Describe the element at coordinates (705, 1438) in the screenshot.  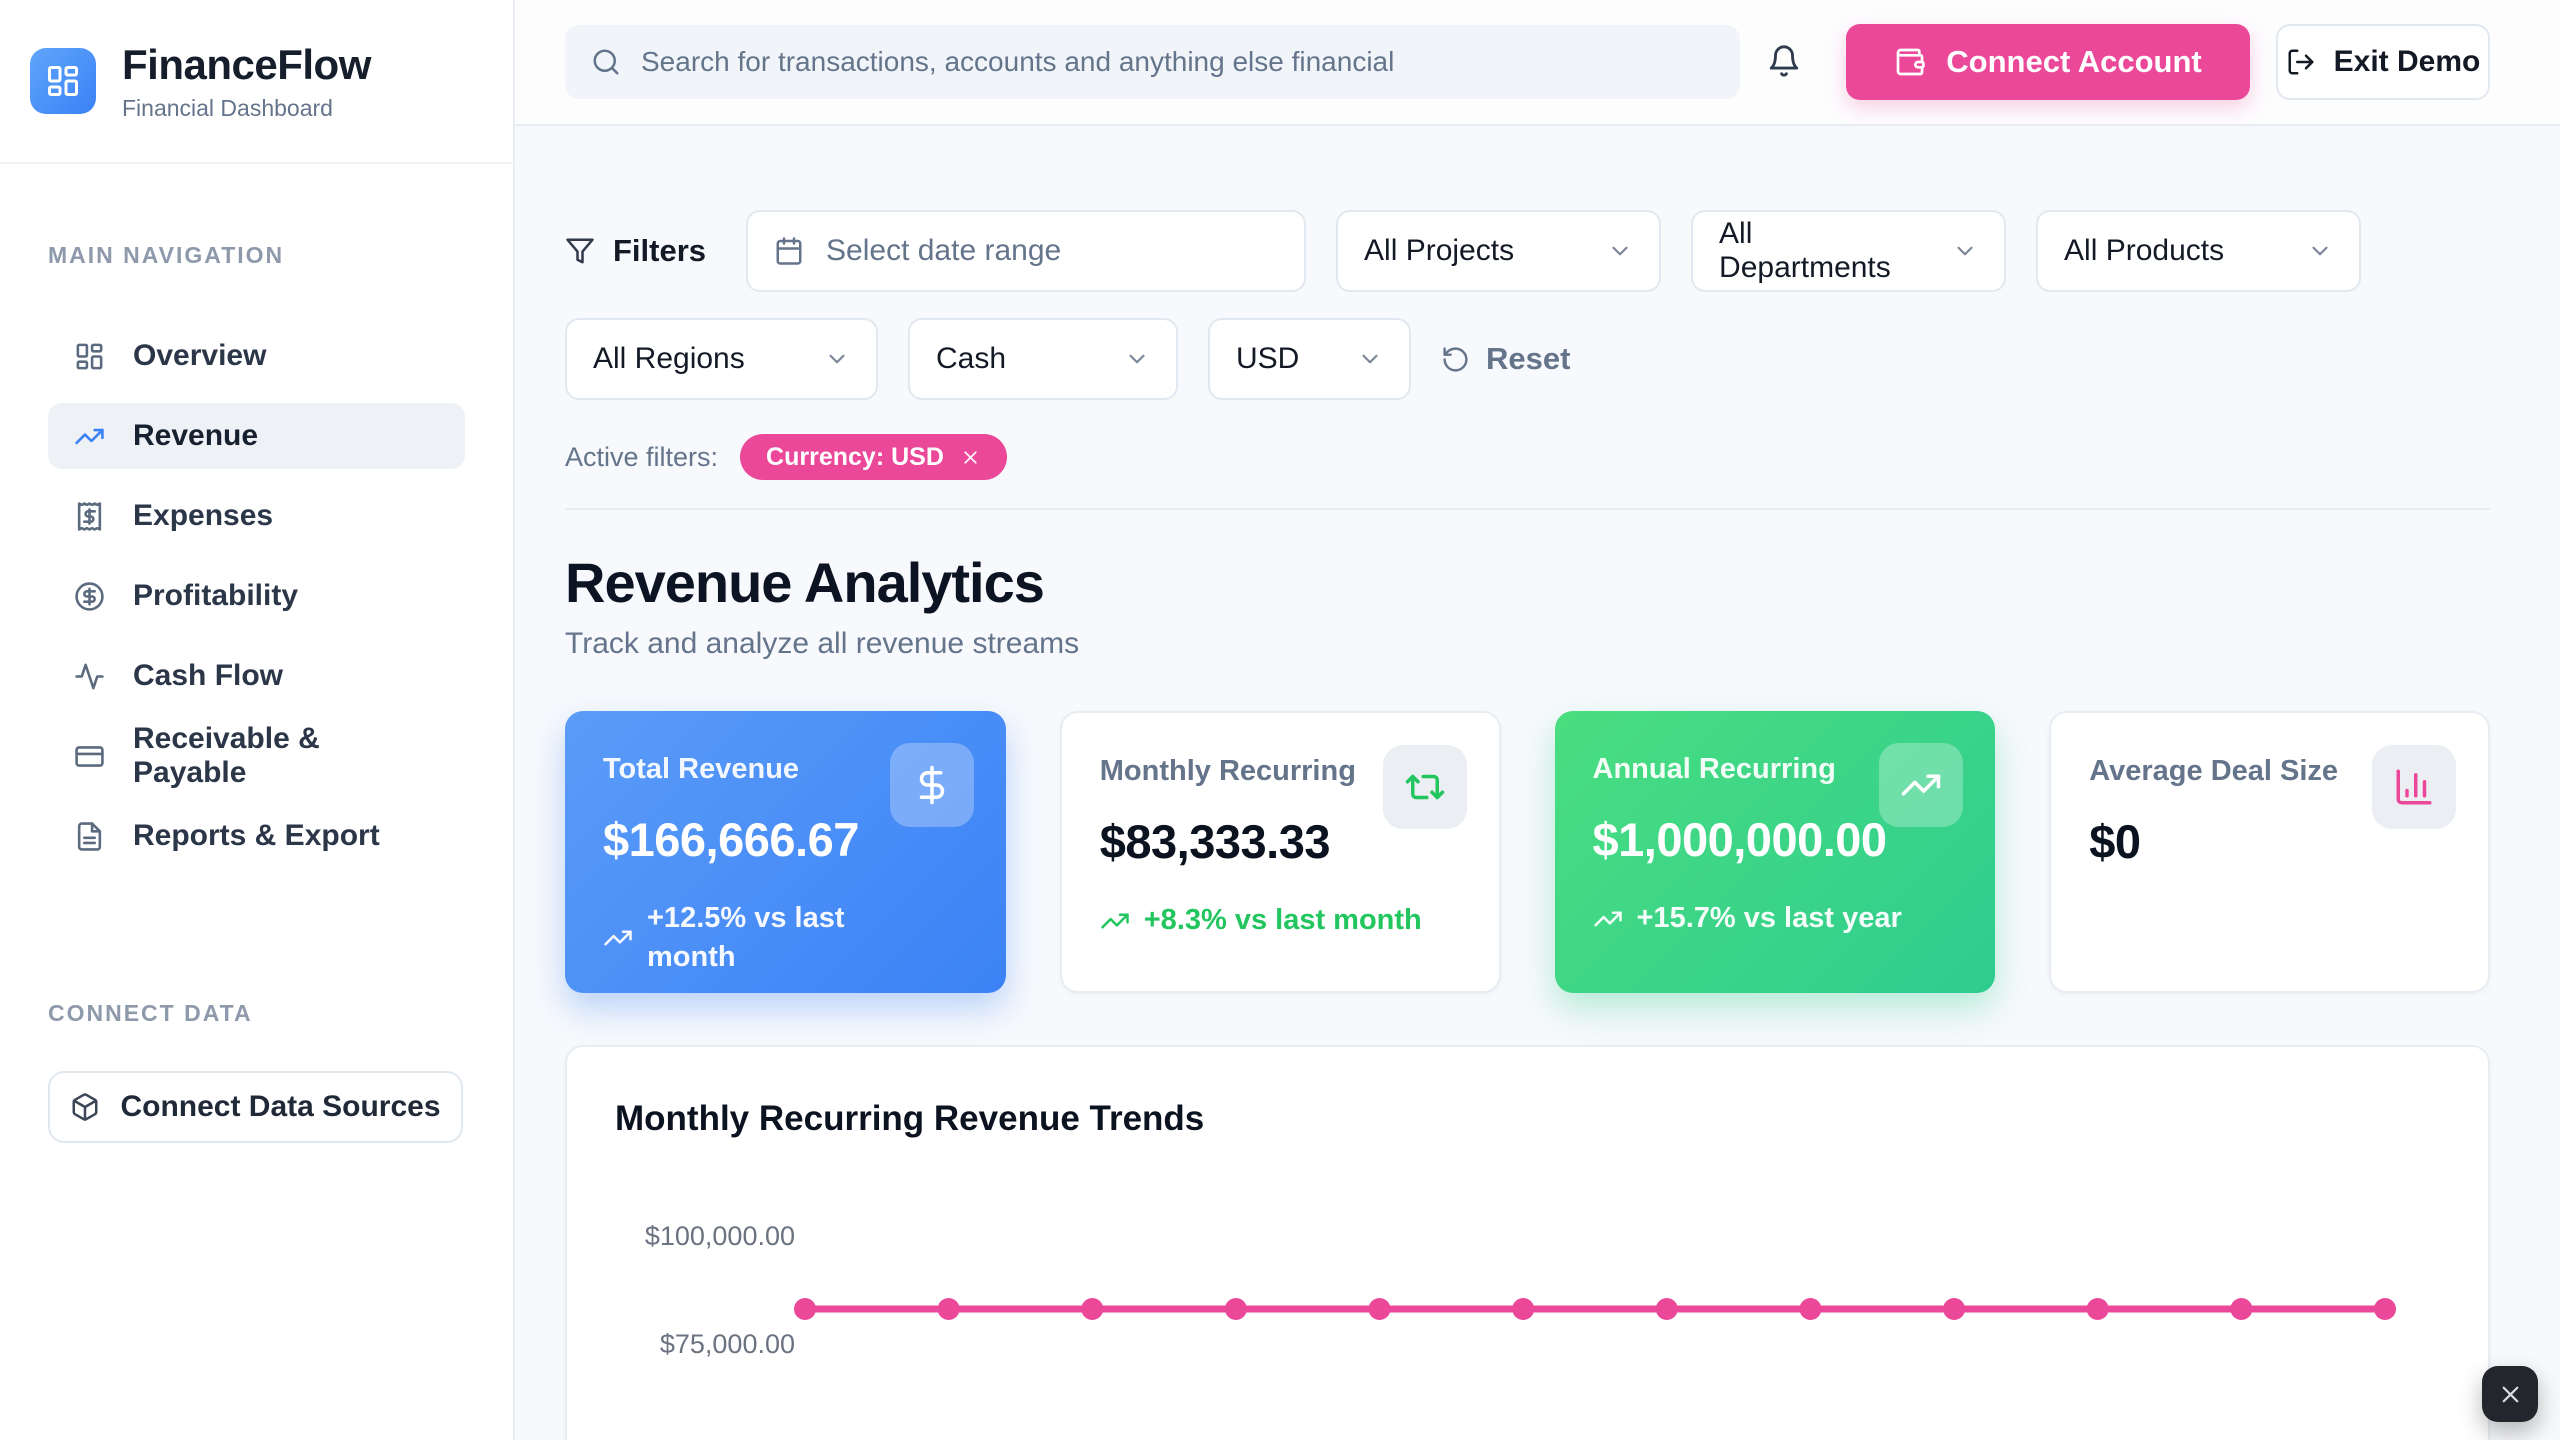
I see `y-axis-tick: $50,000.00` at that location.